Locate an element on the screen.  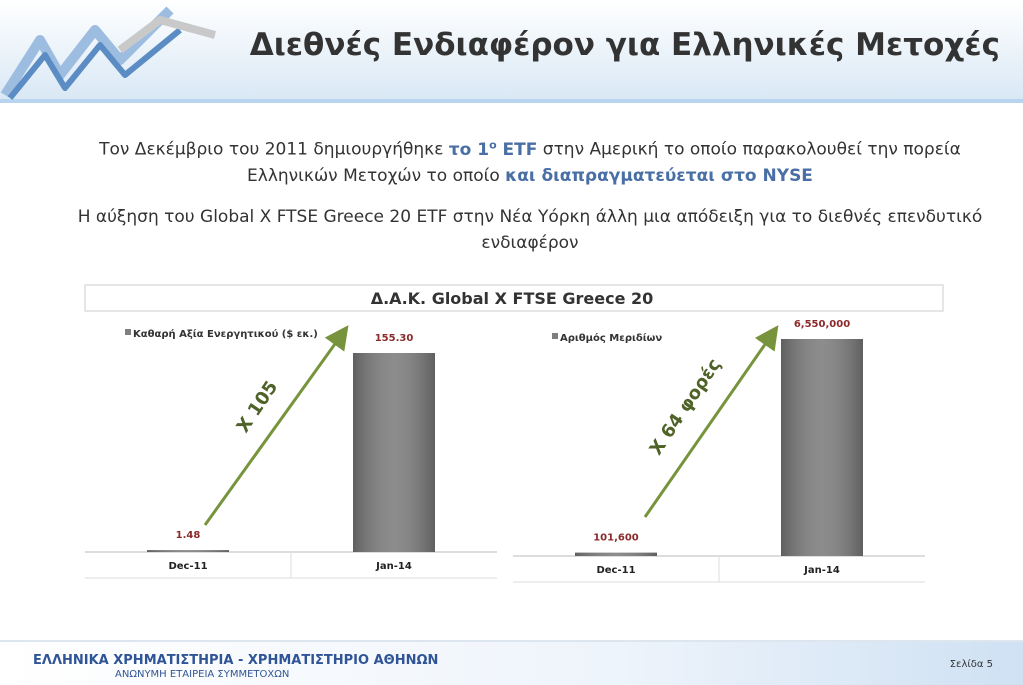
text: το 1 is located at coordinates (469, 149).